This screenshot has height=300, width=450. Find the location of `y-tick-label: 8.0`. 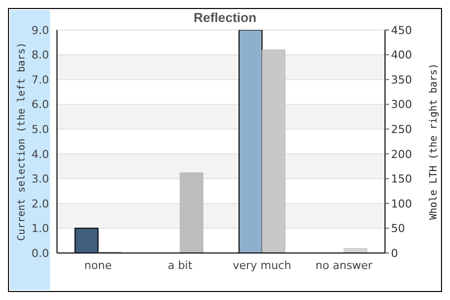

y-tick-label: 8.0 is located at coordinates (40, 55).